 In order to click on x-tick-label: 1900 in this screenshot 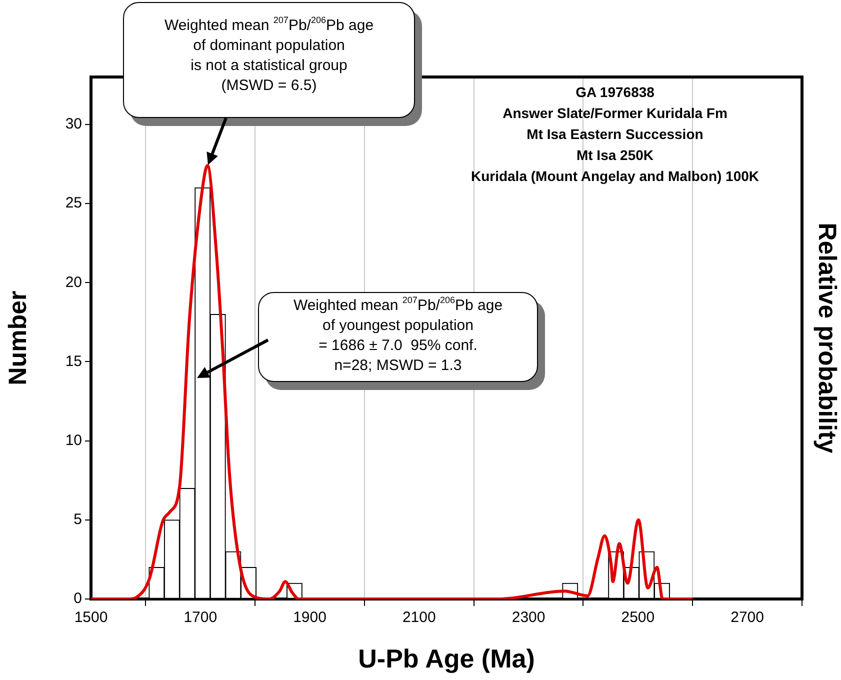, I will do `click(309, 617)`.